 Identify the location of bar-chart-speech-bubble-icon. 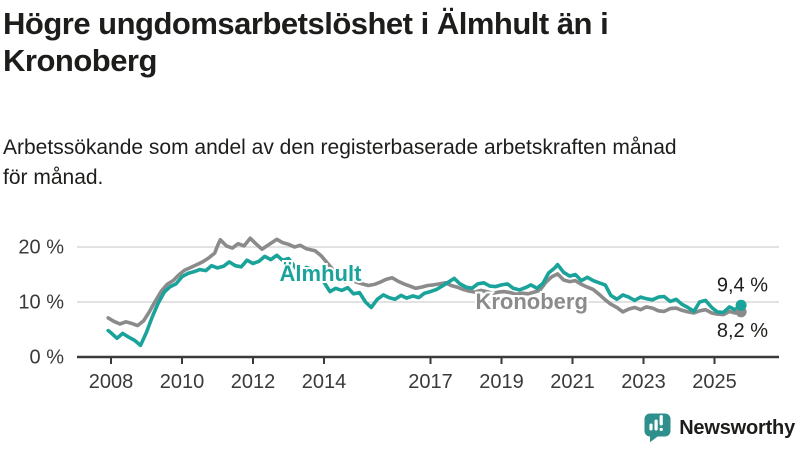
(657, 428).